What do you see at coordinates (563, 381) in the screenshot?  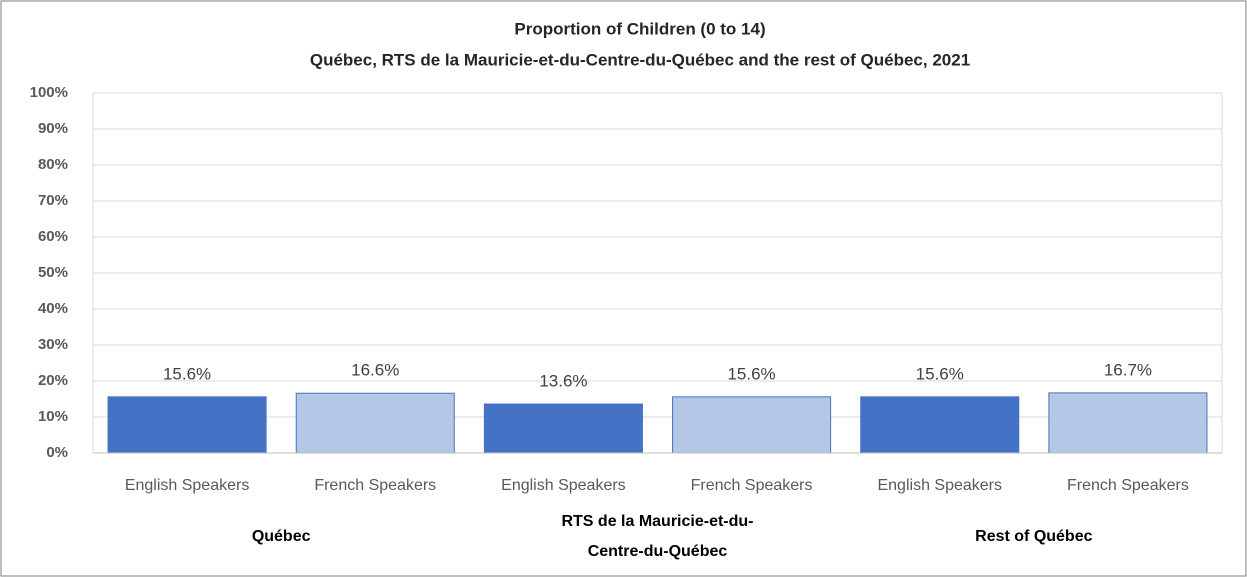 I see `value-label: 13.6%` at bounding box center [563, 381].